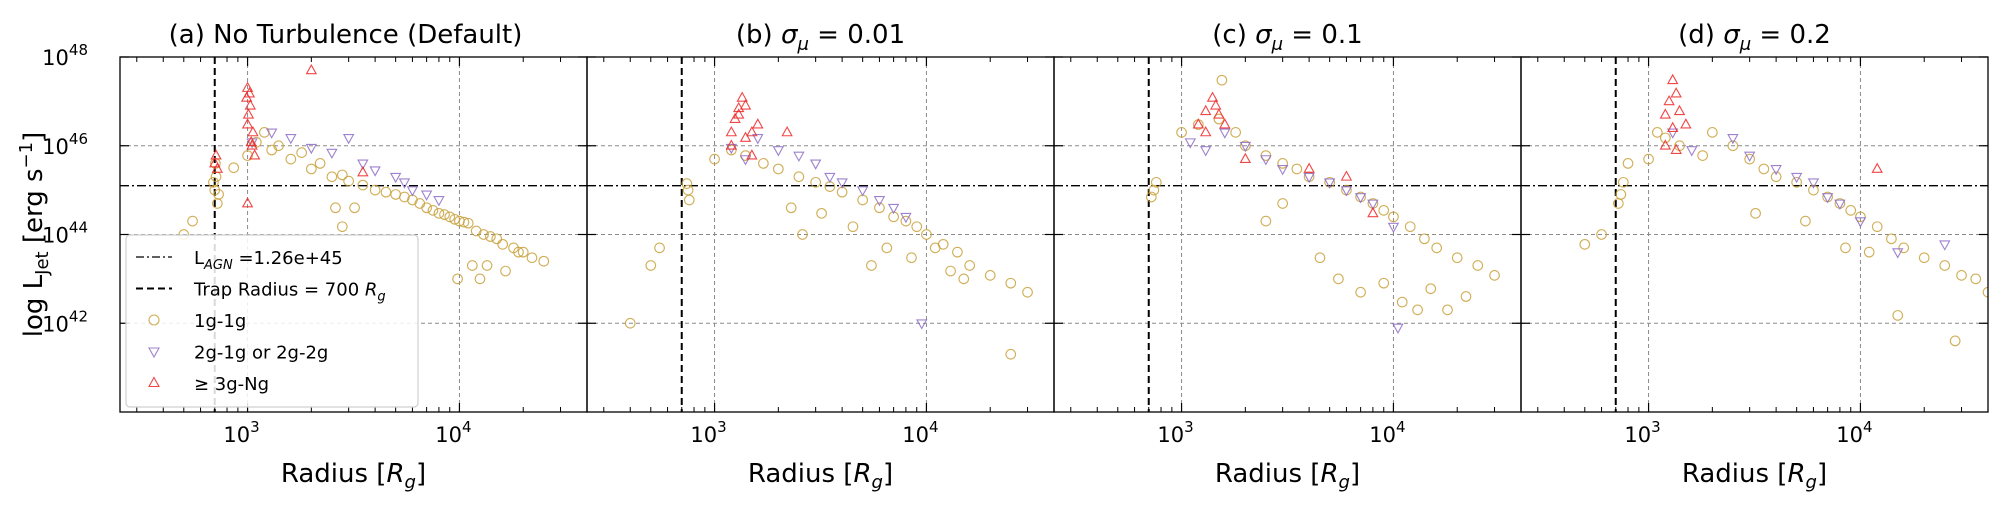 The image size is (2000, 505). Describe the element at coordinates (268, 260) in the screenshot. I see `legend-label: LAGN =1.26e+45` at that location.